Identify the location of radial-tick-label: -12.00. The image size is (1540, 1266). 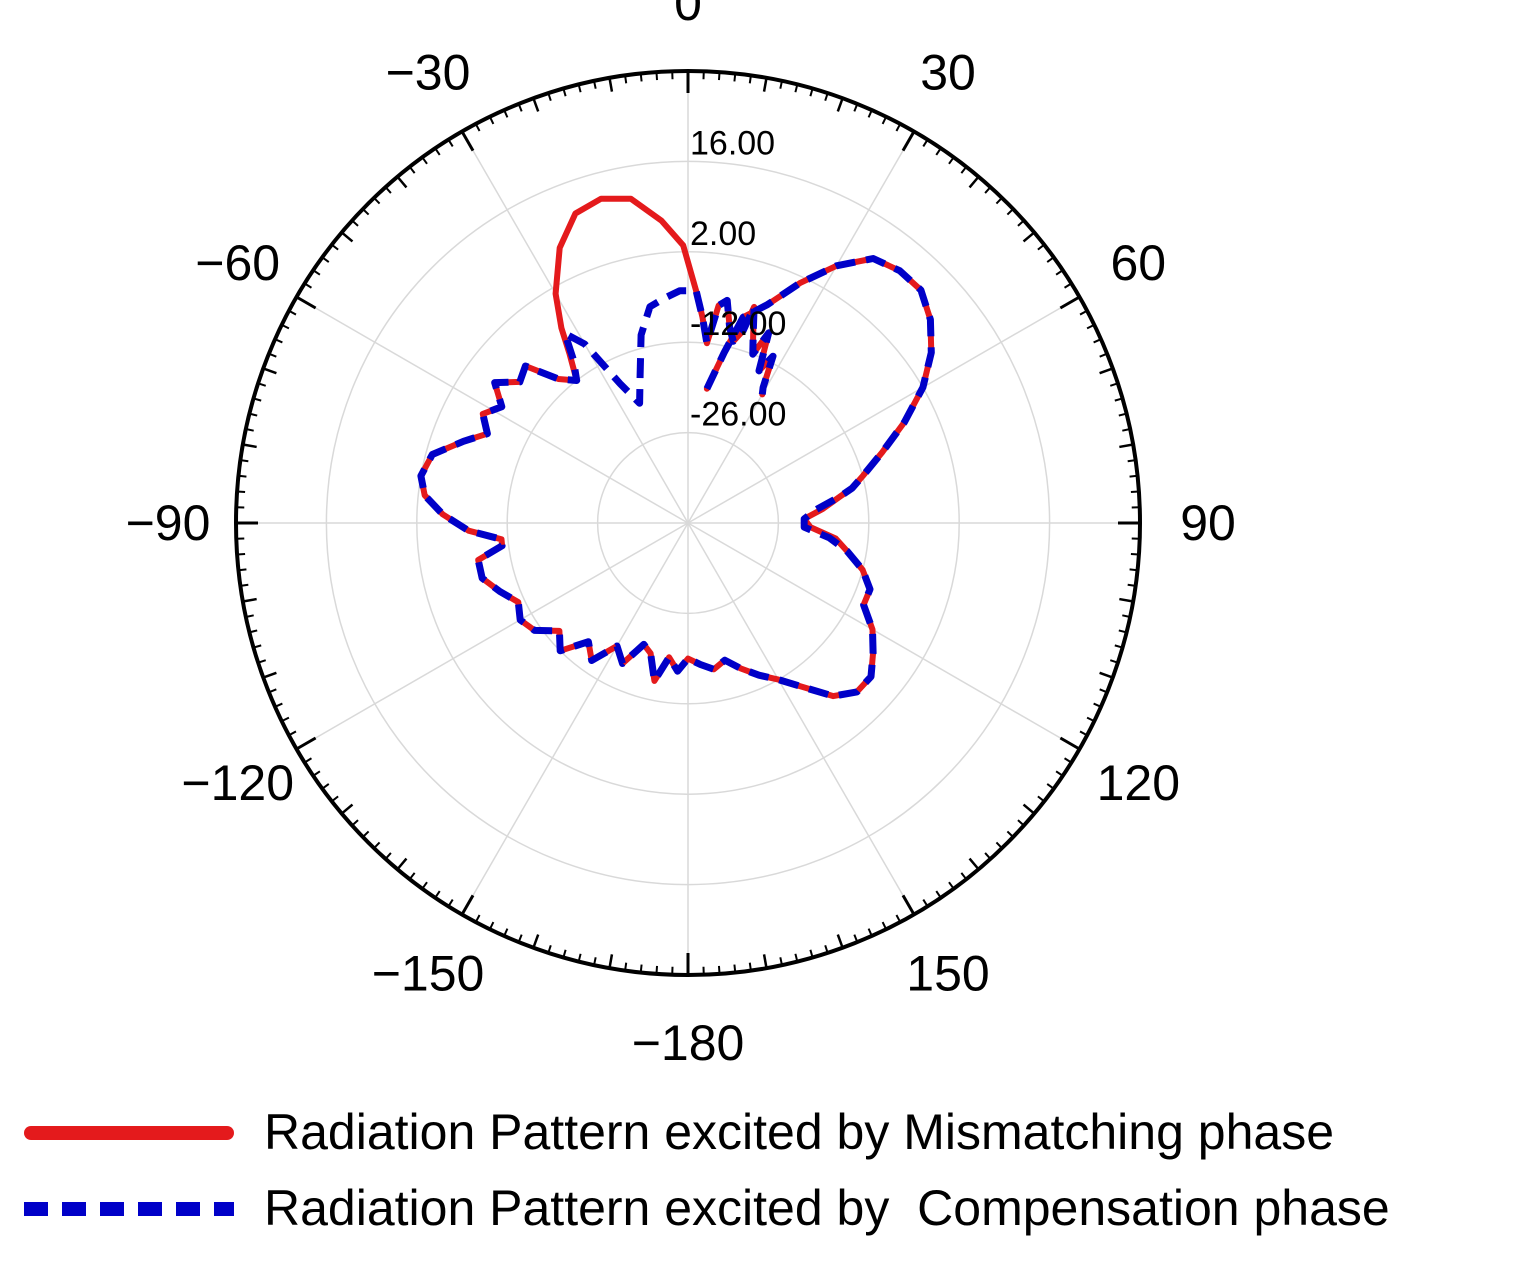
(738, 324).